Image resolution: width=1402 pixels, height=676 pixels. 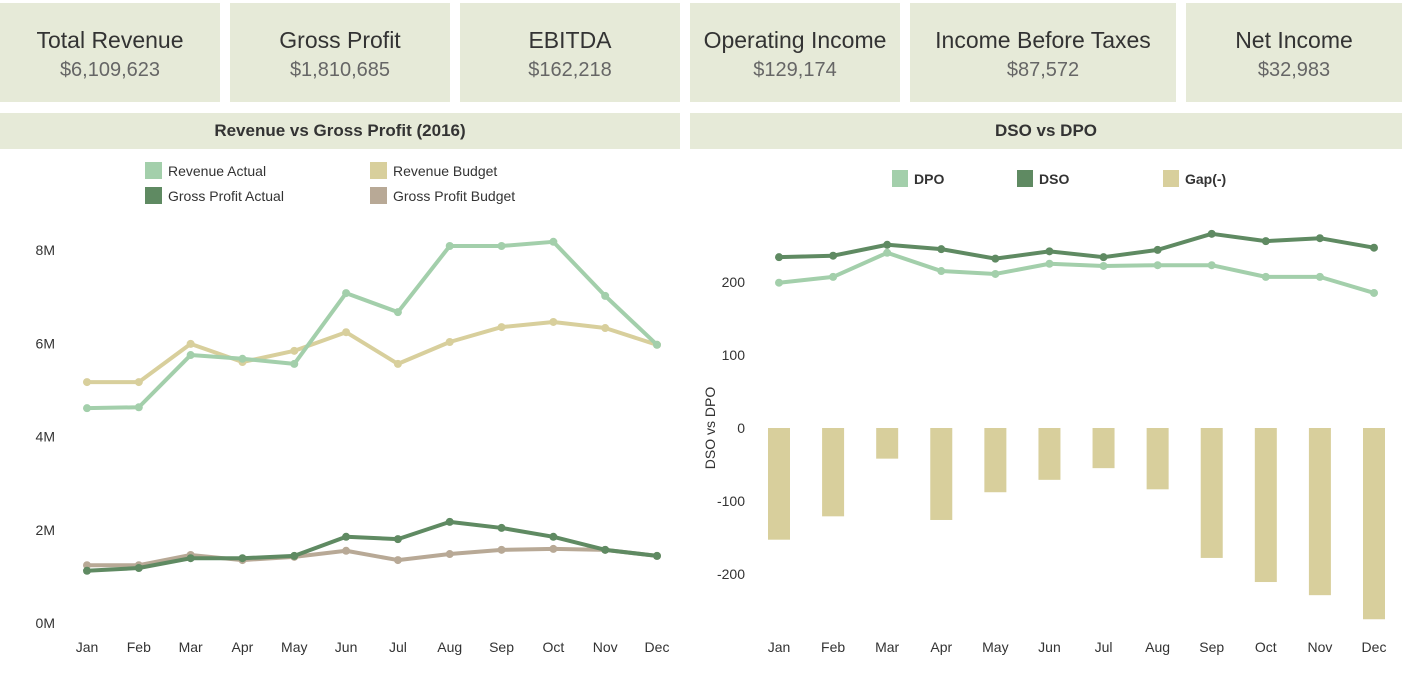 I want to click on legend-swatch-gross-profit-budget, so click(x=378, y=195).